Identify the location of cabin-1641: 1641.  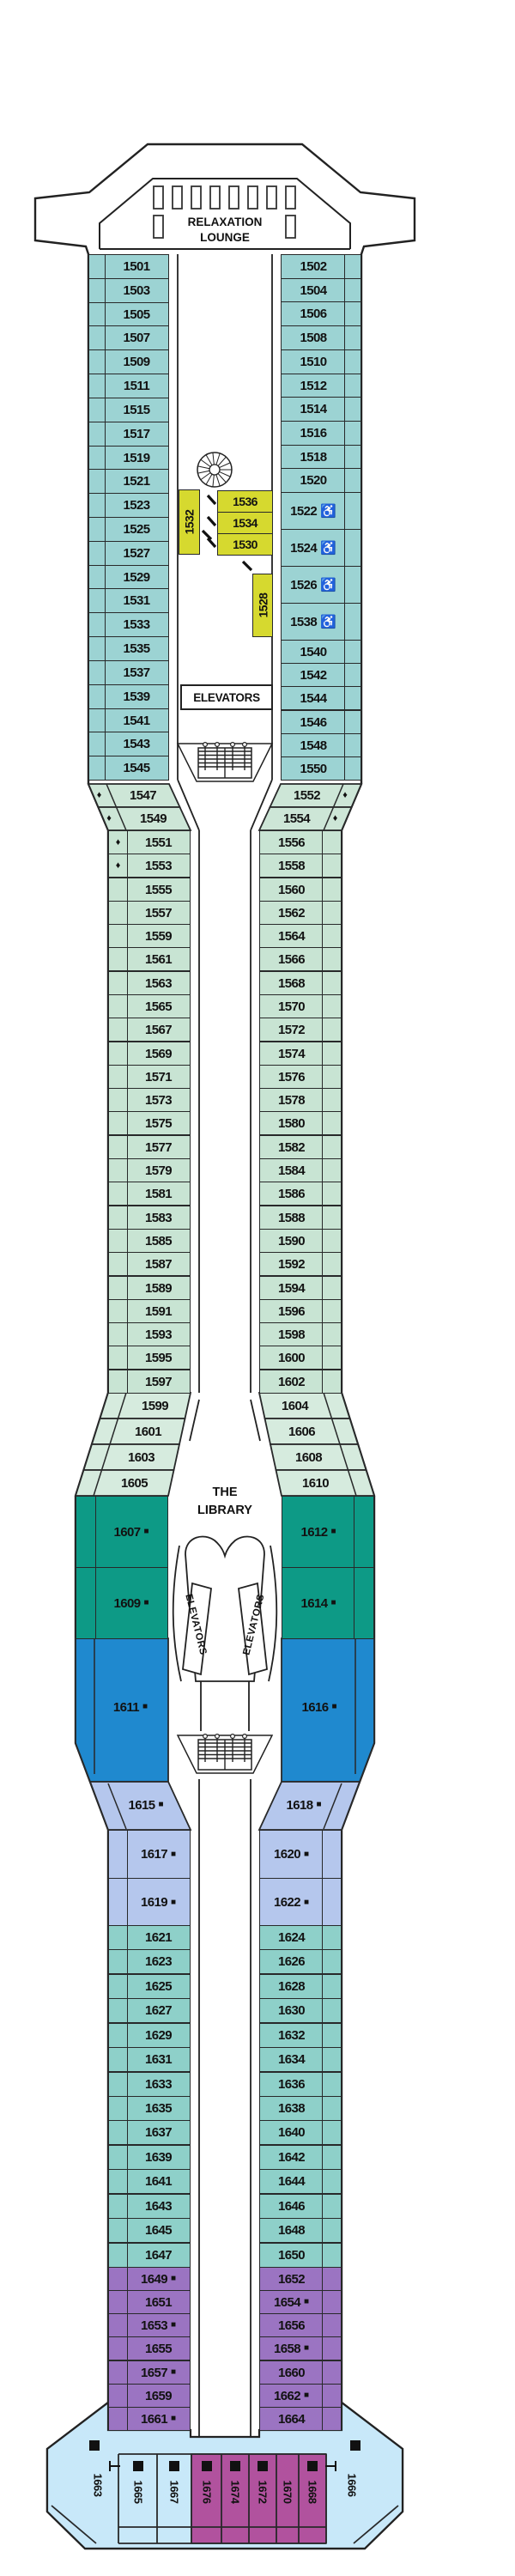
(149, 2181).